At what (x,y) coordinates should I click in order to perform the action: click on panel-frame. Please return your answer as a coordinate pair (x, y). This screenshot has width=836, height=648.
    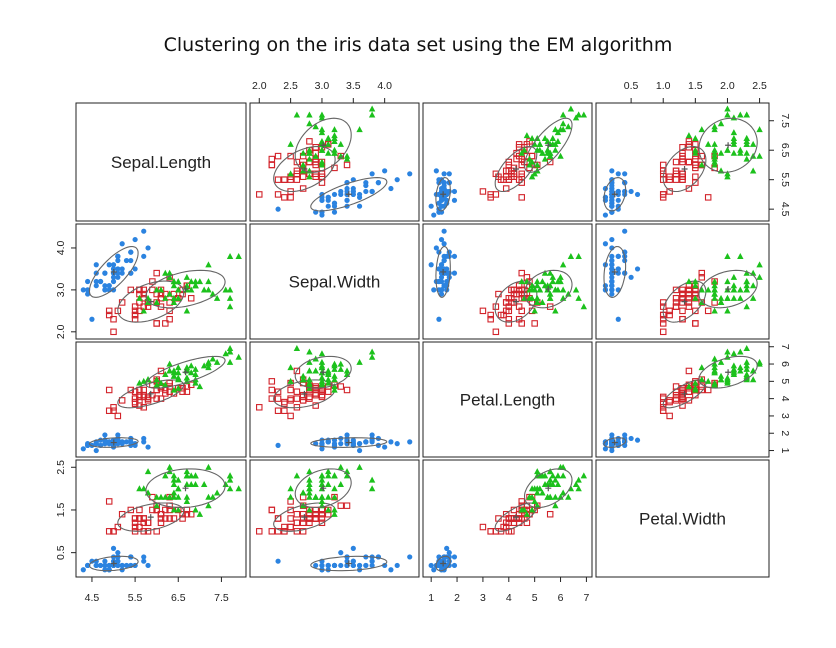
    Looking at the image, I should click on (507, 518).